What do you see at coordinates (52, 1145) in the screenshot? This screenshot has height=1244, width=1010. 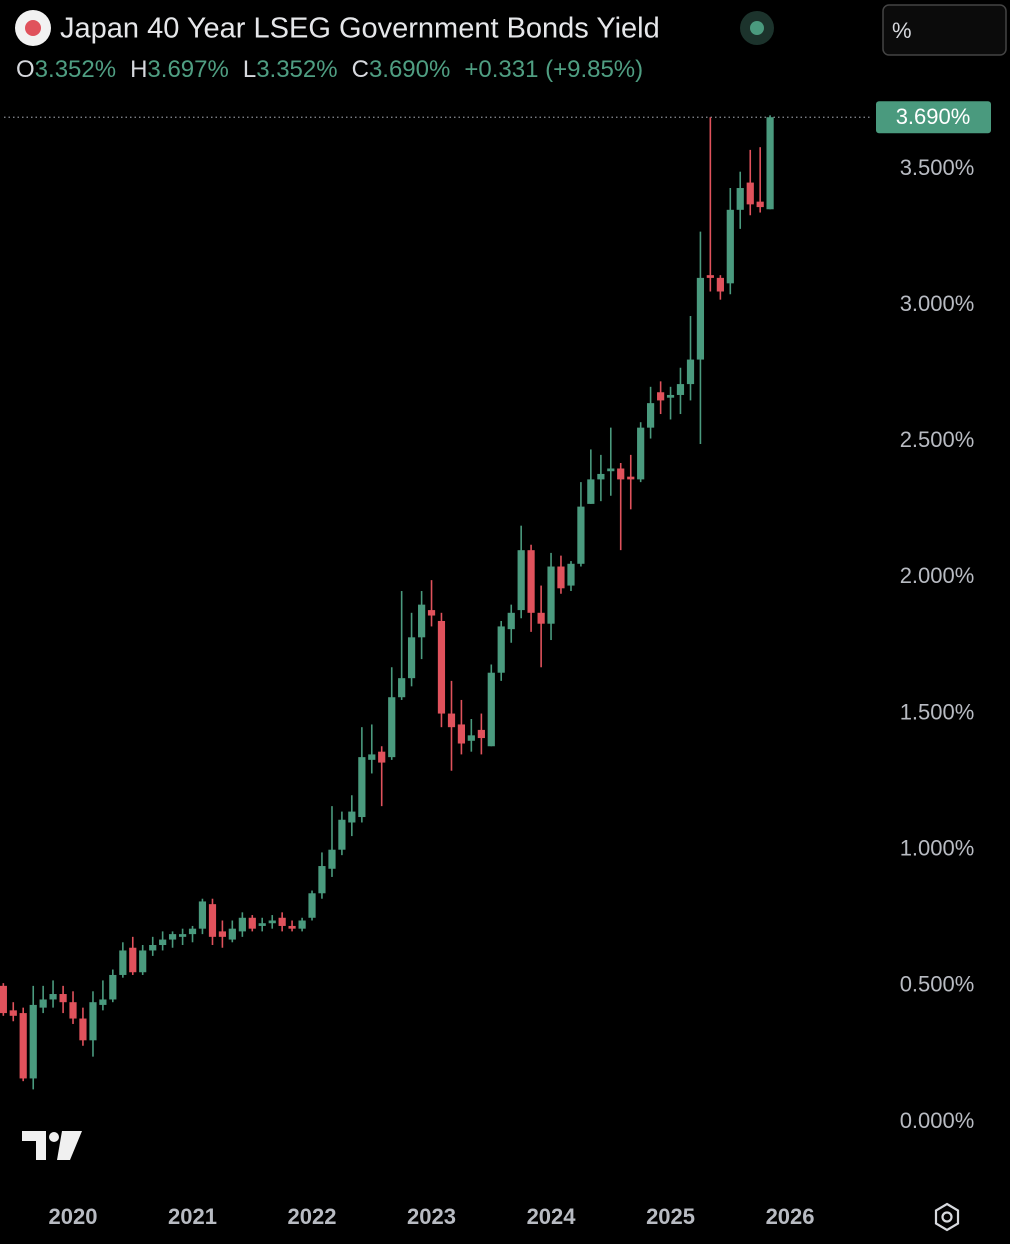 I see `tradingview-logo` at bounding box center [52, 1145].